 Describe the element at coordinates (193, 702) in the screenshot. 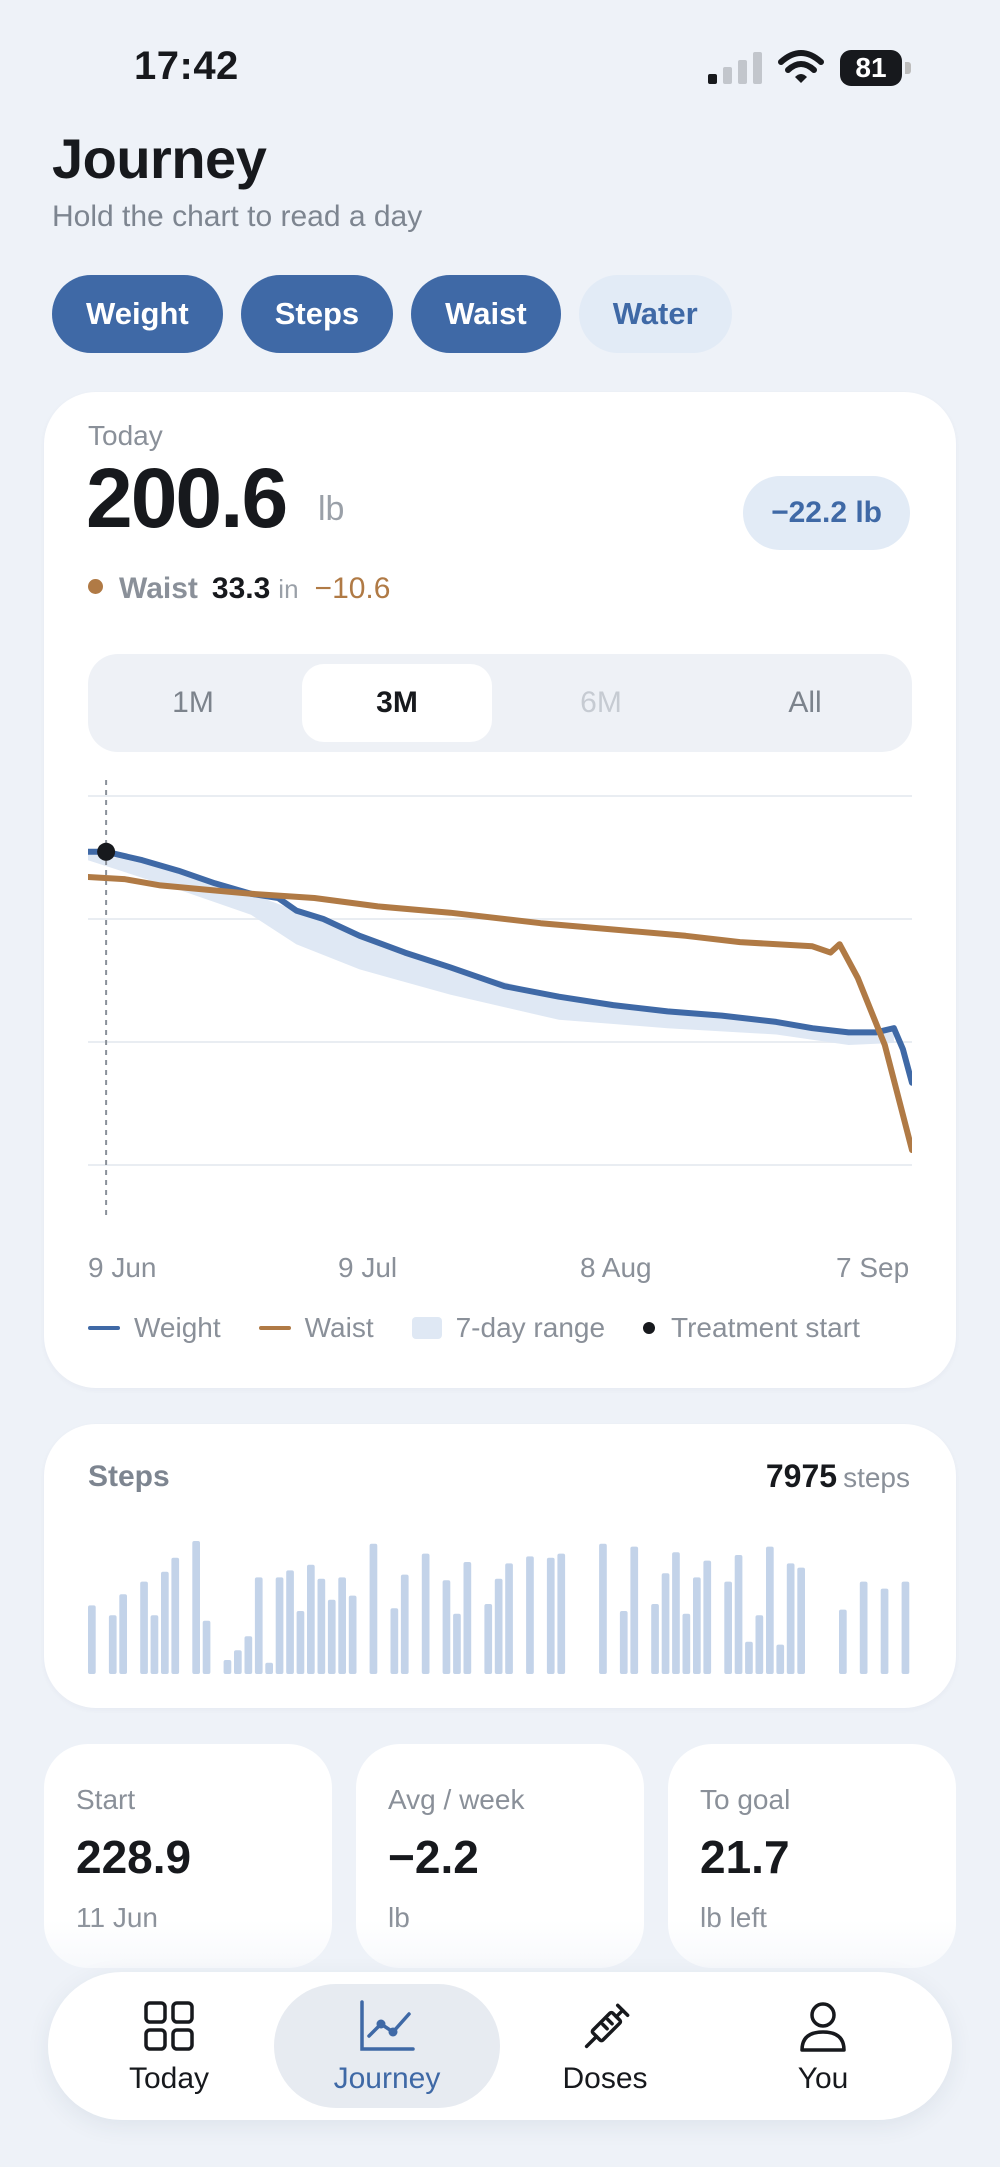

I see `range-1m: 1M` at that location.